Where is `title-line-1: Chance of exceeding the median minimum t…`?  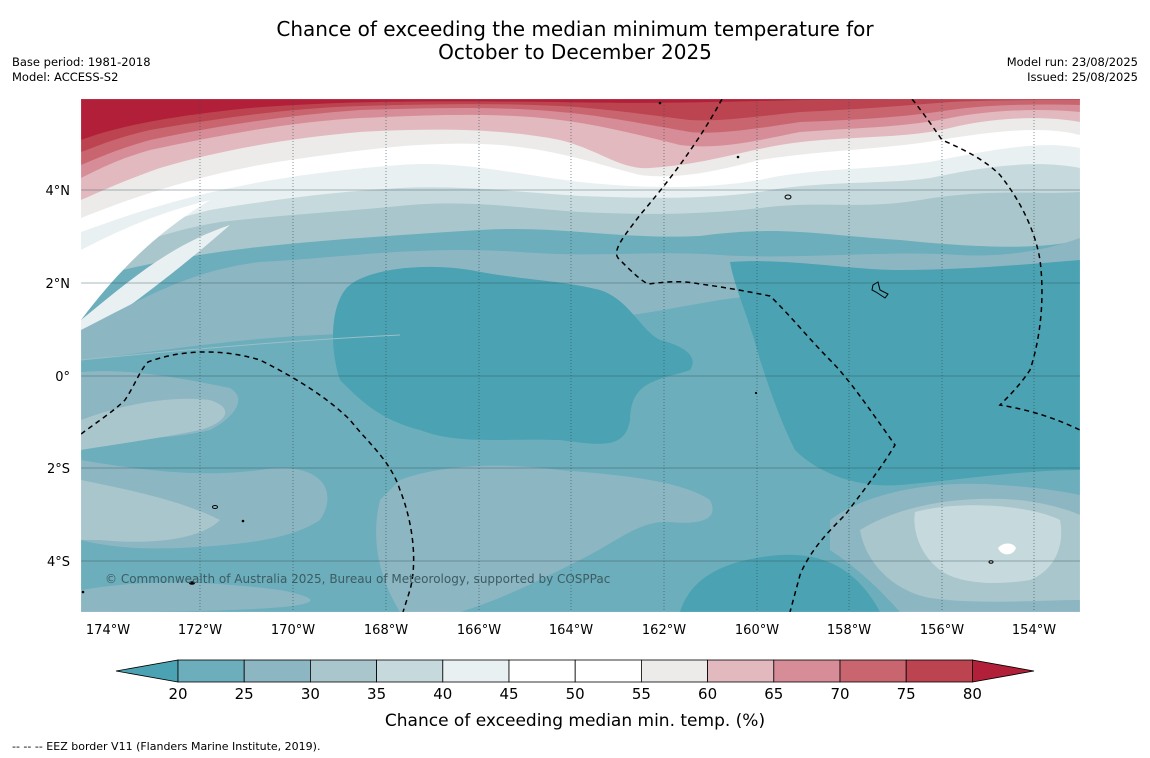
title-line-1: Chance of exceeding the median minimum t… is located at coordinates (575, 29).